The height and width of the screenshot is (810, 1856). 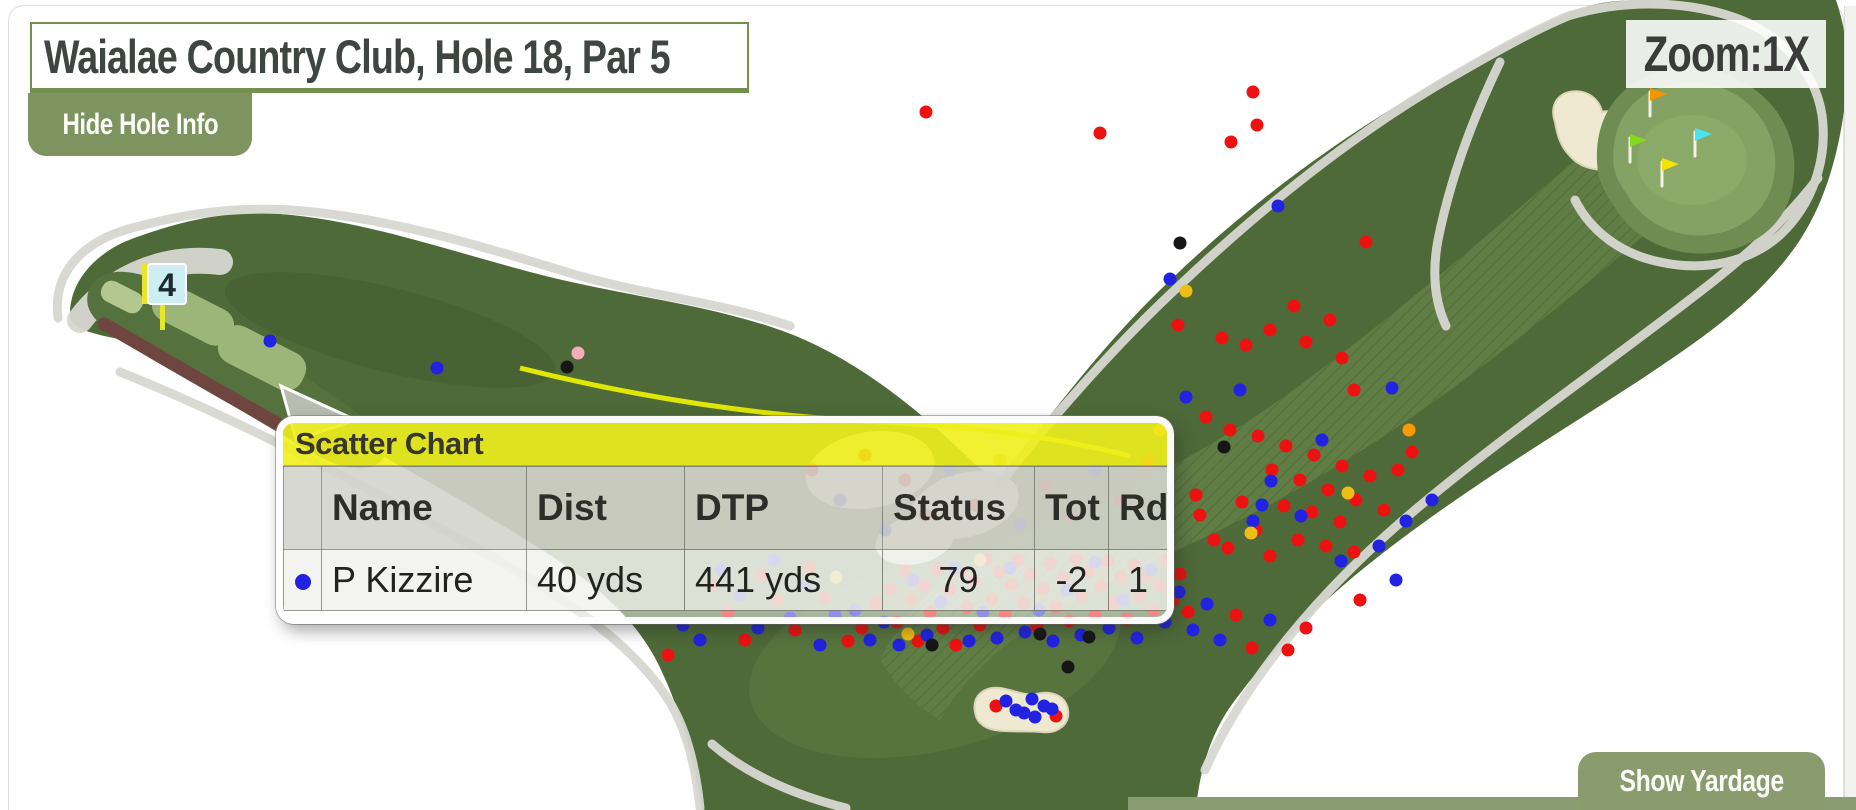 What do you see at coordinates (1850, 408) in the screenshot?
I see `scrollbar-strip` at bounding box center [1850, 408].